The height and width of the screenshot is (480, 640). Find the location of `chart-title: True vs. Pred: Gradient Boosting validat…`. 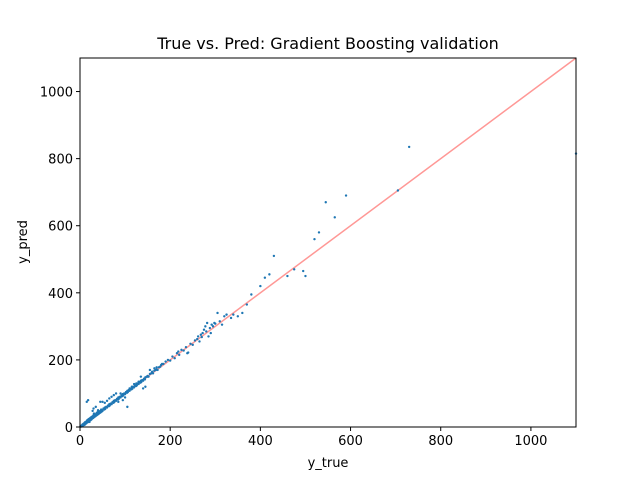

chart-title: True vs. Pred: Gradient Boosting validat… is located at coordinates (327, 43).